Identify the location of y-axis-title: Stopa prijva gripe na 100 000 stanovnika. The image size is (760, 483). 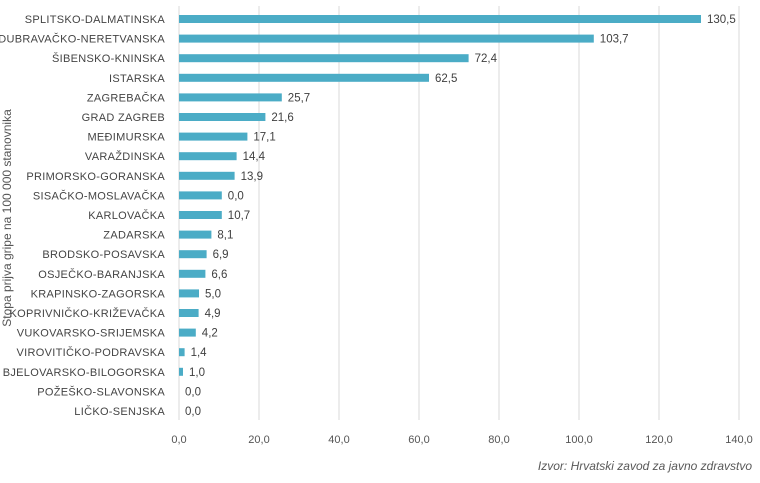
(7, 218).